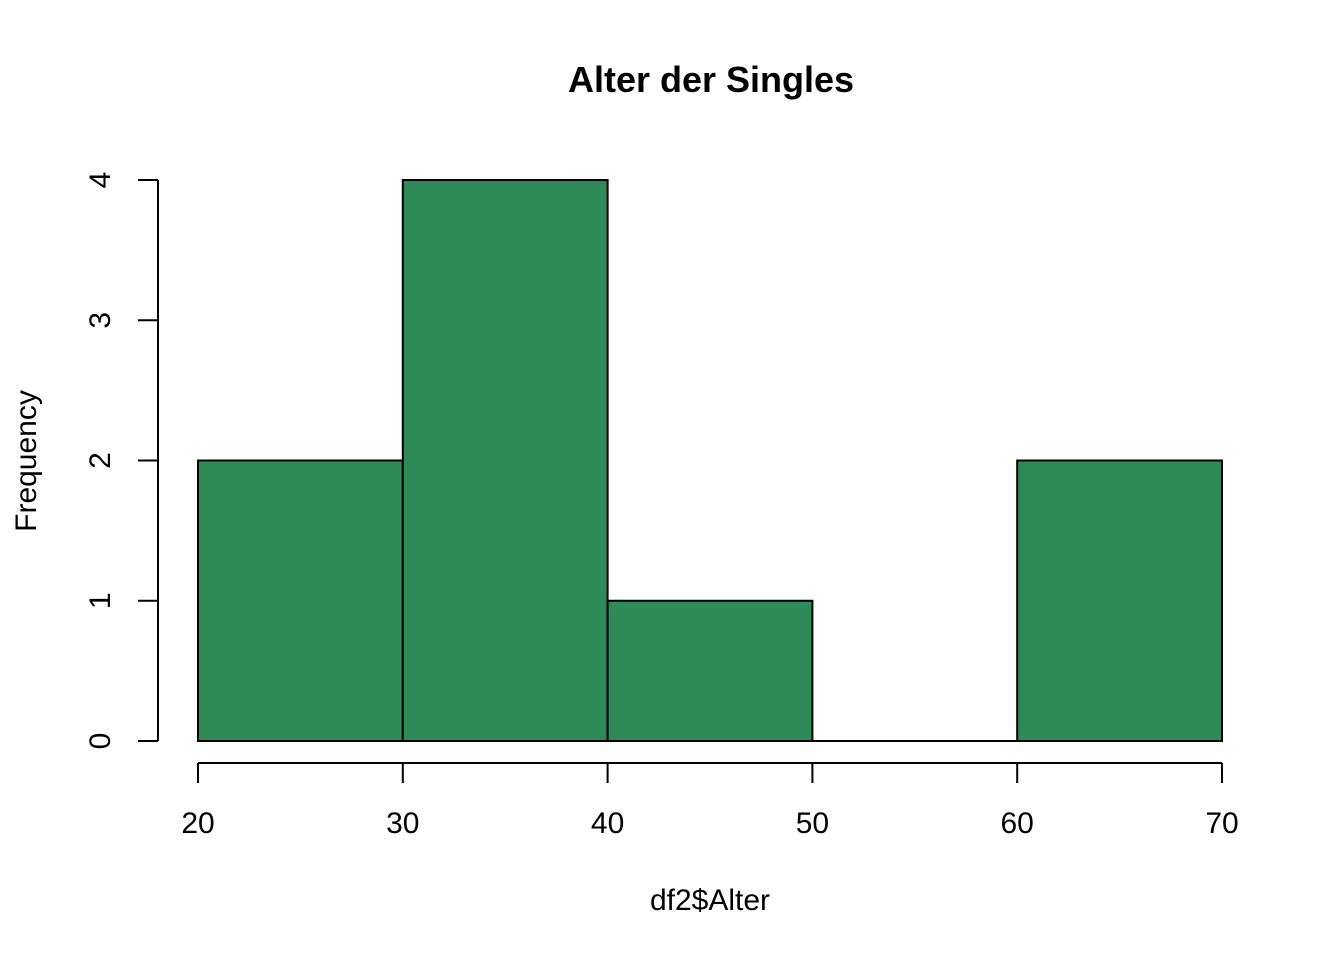  I want to click on x-tick-label: 40, so click(607, 823).